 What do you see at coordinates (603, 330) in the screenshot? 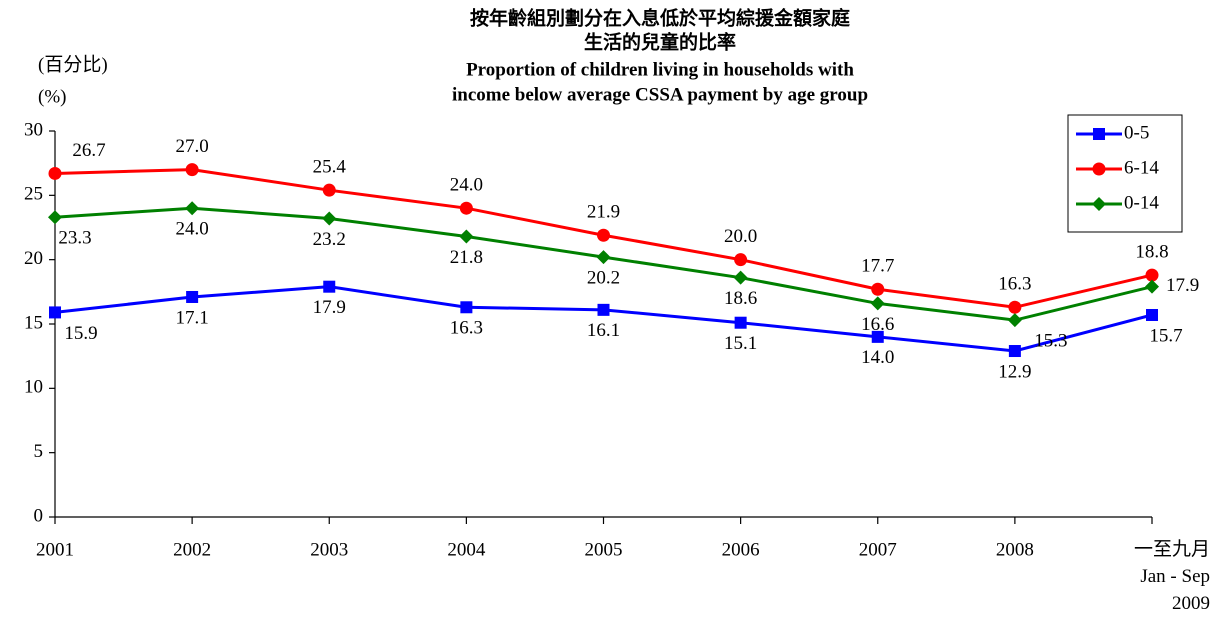
I see `data-label: 16.1` at bounding box center [603, 330].